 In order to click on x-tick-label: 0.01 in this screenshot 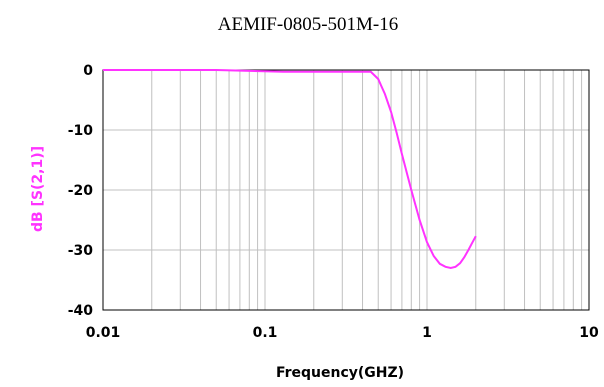, I will do `click(103, 333)`.